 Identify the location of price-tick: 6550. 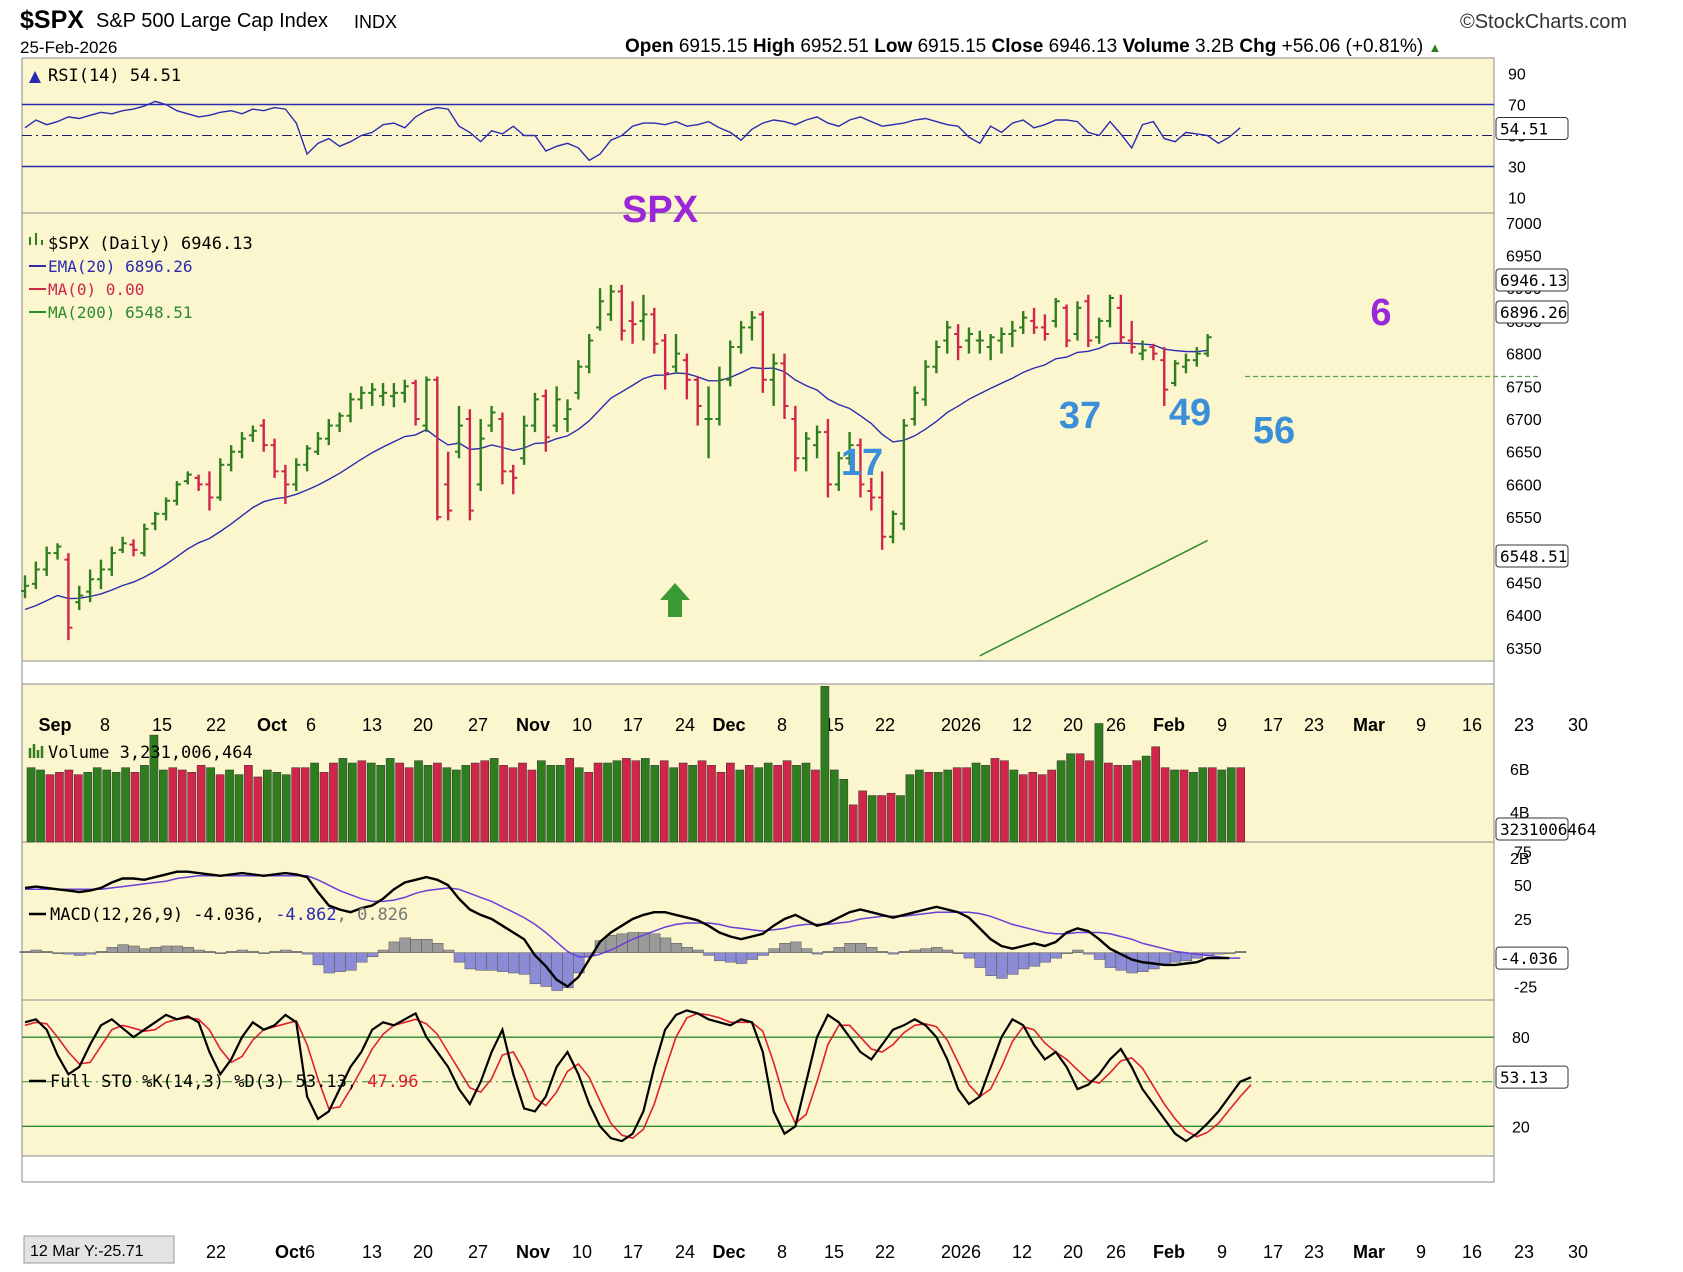
(1524, 518).